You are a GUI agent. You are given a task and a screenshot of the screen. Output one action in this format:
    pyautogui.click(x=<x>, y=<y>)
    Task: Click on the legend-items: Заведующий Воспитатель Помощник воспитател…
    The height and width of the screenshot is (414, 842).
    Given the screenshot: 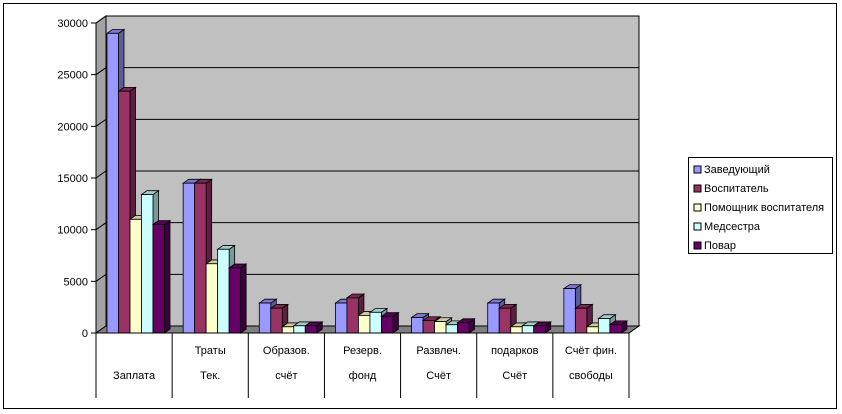 What is the action you would take?
    pyautogui.click(x=758, y=208)
    